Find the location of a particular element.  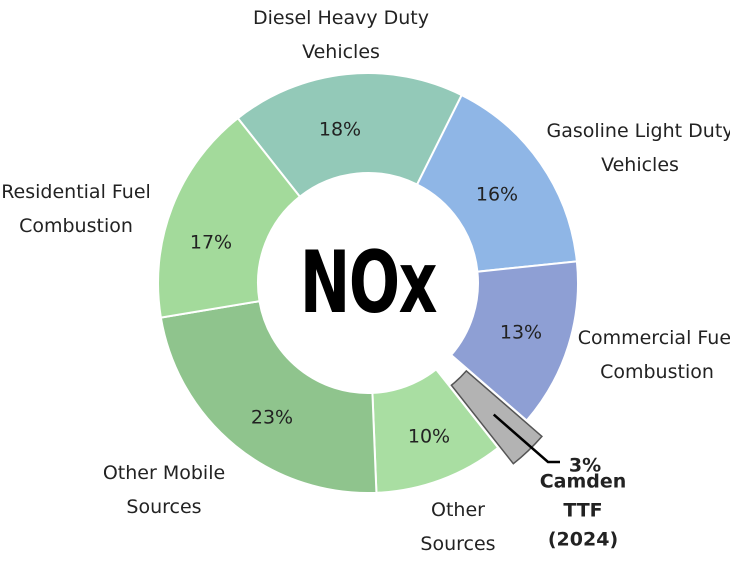

value-label: 18% is located at coordinates (340, 130).